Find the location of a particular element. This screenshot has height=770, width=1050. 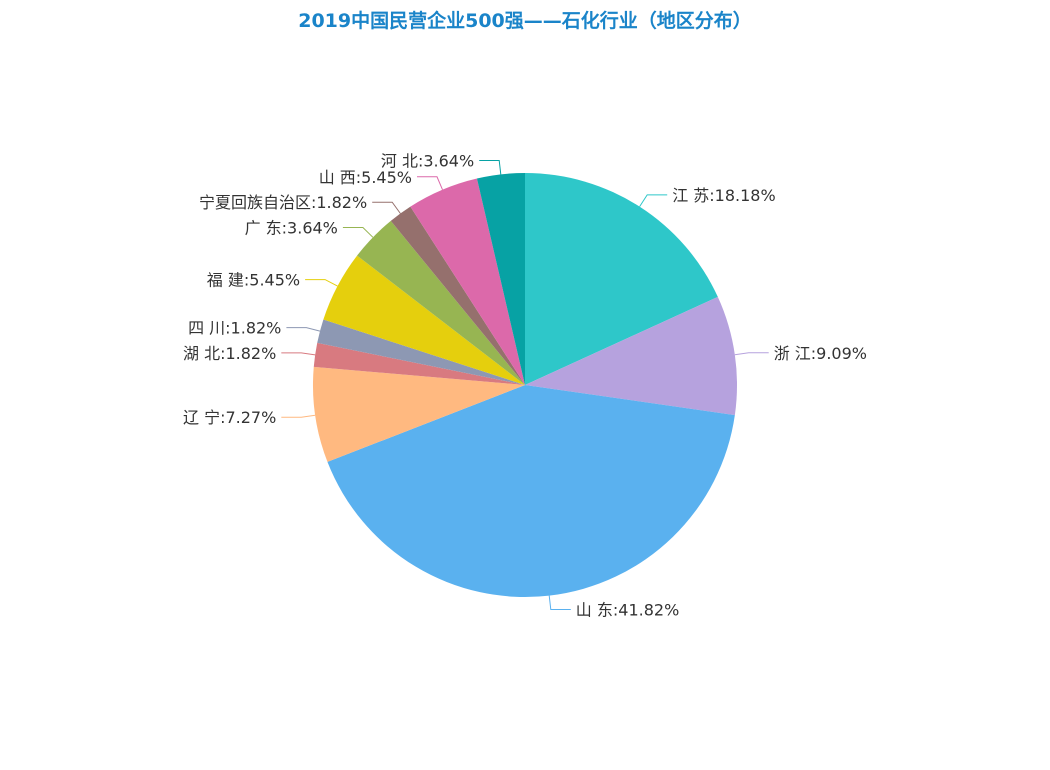

slice-label: 湖 北:1.82% is located at coordinates (229, 353).